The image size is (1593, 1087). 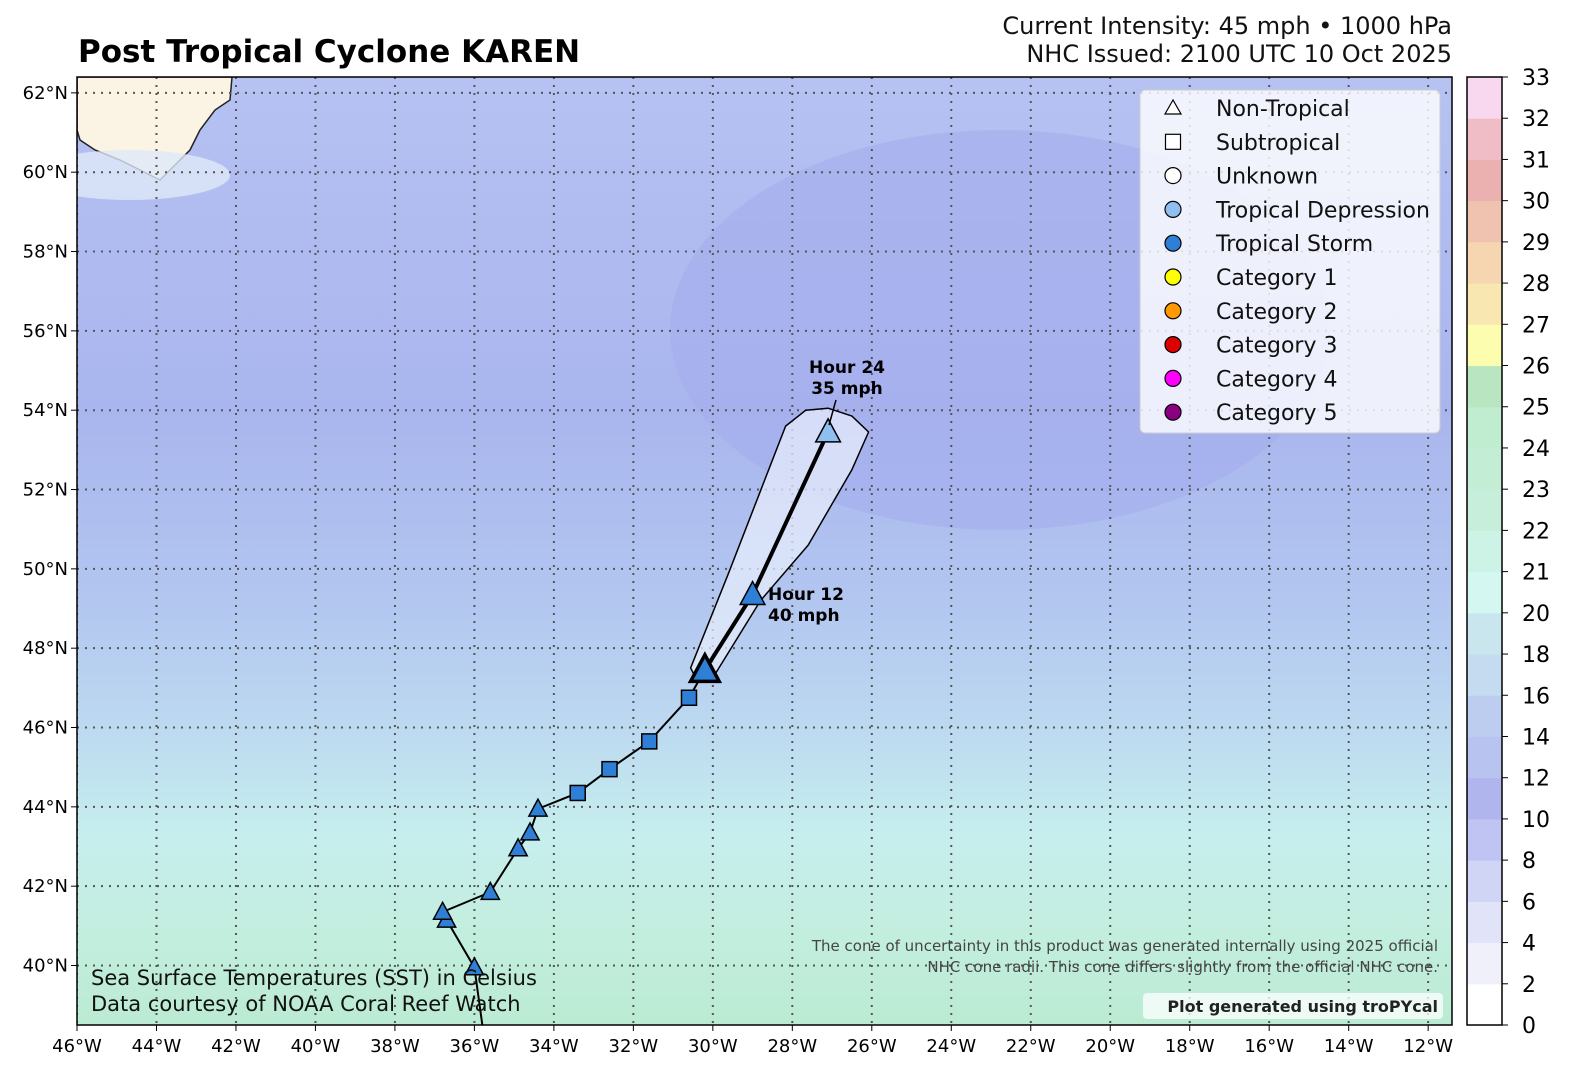 What do you see at coordinates (1428, 1046) in the screenshot?
I see `x-tick-label: 12°W` at bounding box center [1428, 1046].